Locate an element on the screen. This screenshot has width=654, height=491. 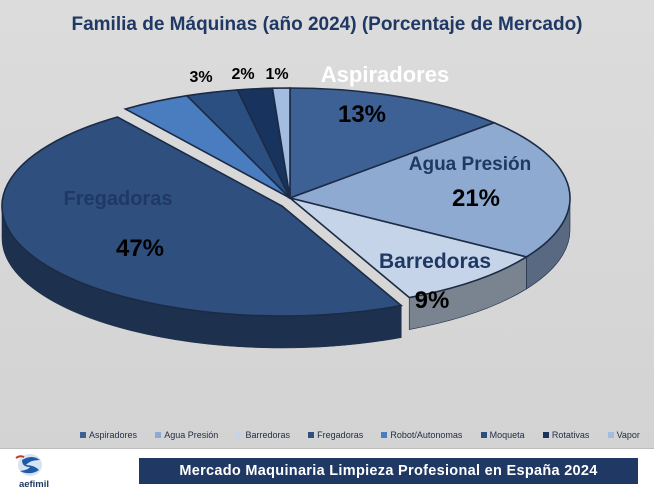
legend-item-moqueta: Moqueta is located at coordinates (502, 435).